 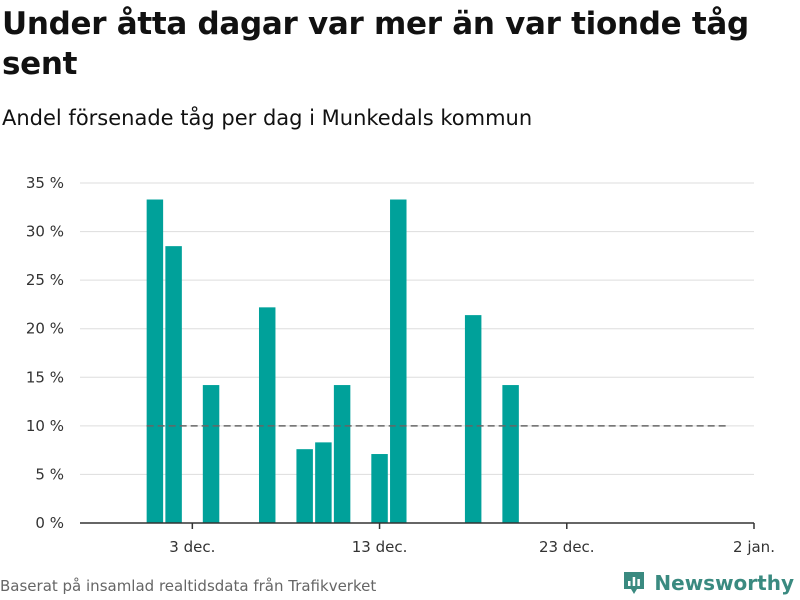 I want to click on y-tick-label: 15 %, so click(x=45, y=377).